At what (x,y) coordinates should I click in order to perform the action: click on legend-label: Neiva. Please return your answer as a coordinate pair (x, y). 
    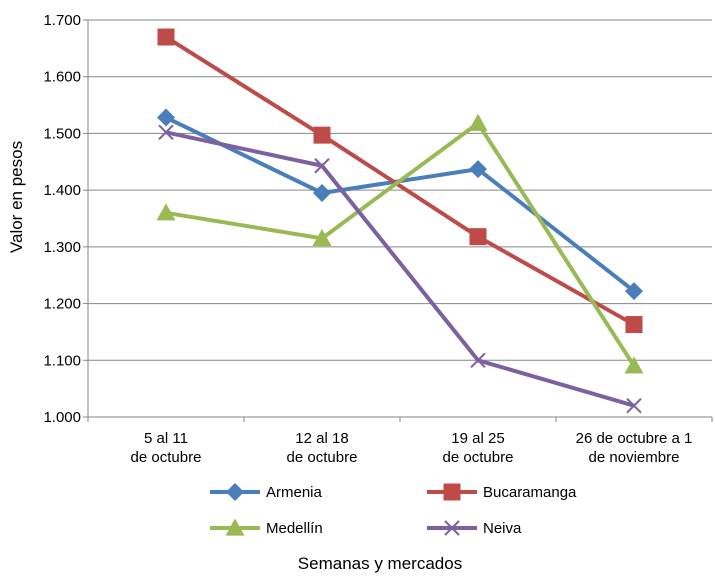
    Looking at the image, I should click on (502, 528).